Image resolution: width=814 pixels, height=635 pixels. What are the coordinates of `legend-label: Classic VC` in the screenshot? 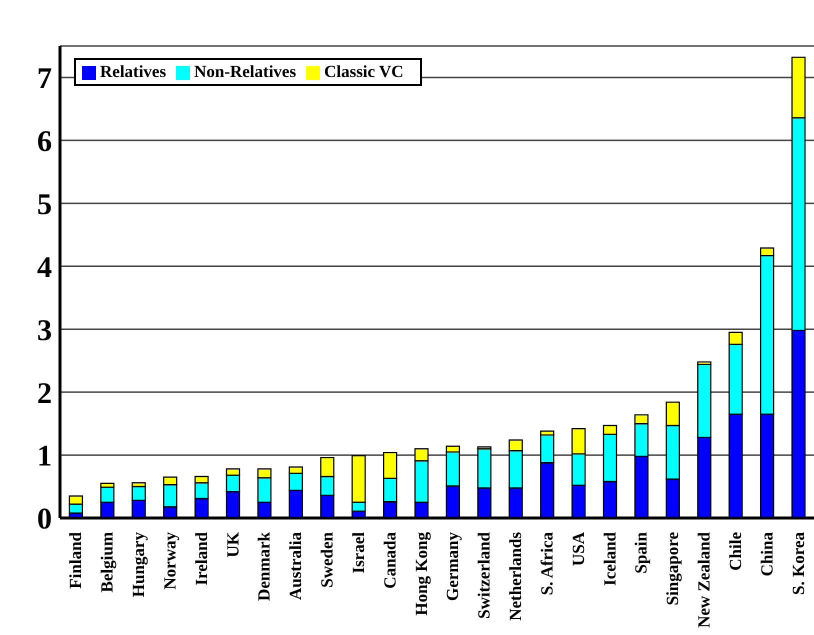 It's located at (364, 71).